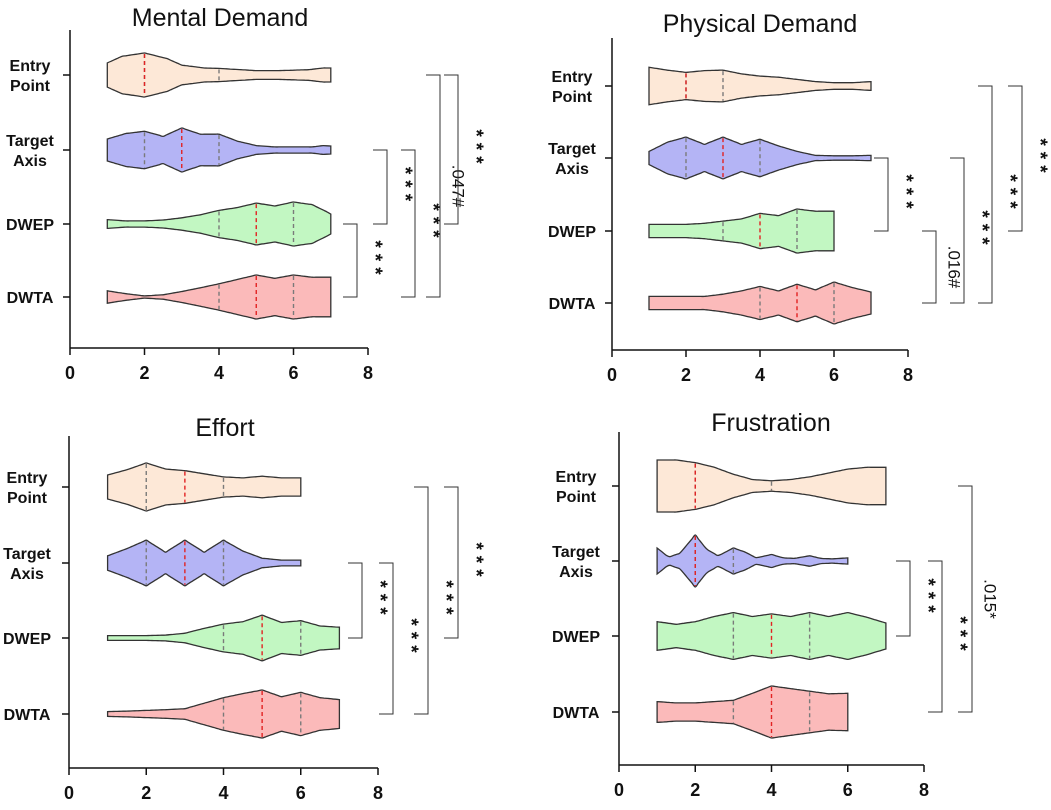 The height and width of the screenshot is (810, 1051). Describe the element at coordinates (954, 267) in the screenshot. I see `significance-label: .016#` at that location.